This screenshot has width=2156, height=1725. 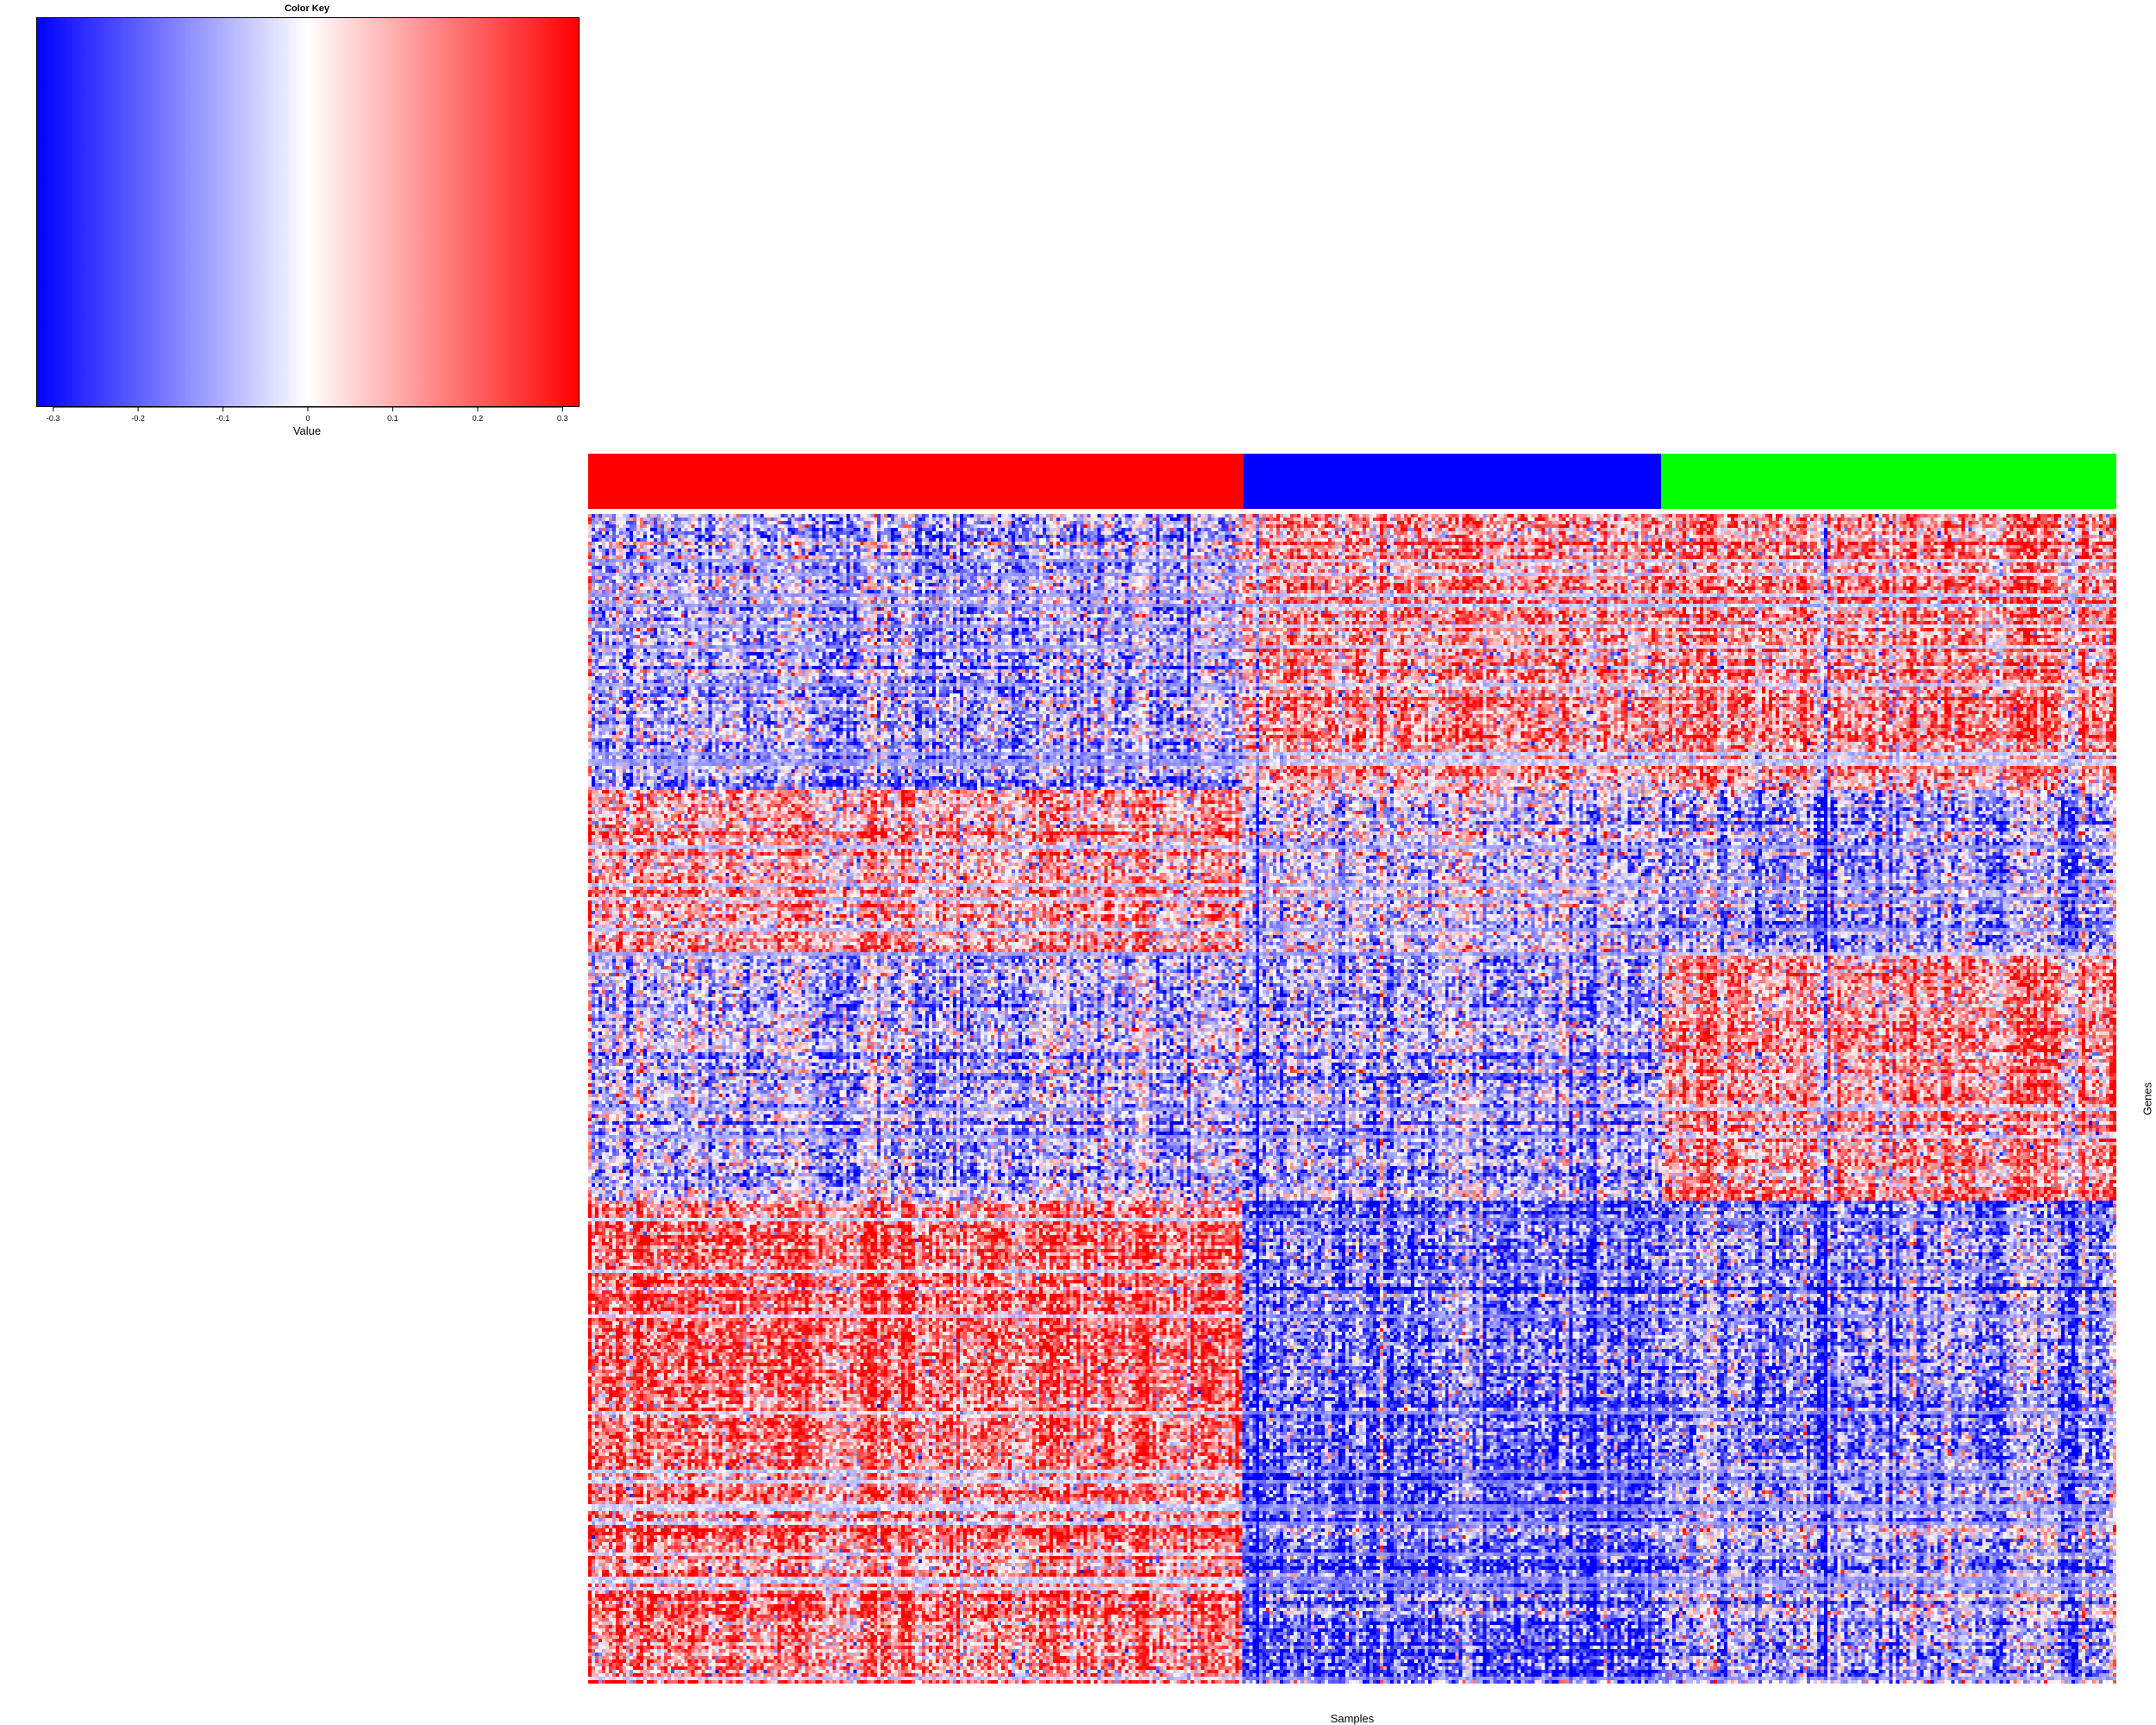 I want to click on color-key-xlabel: Value, so click(x=307, y=430).